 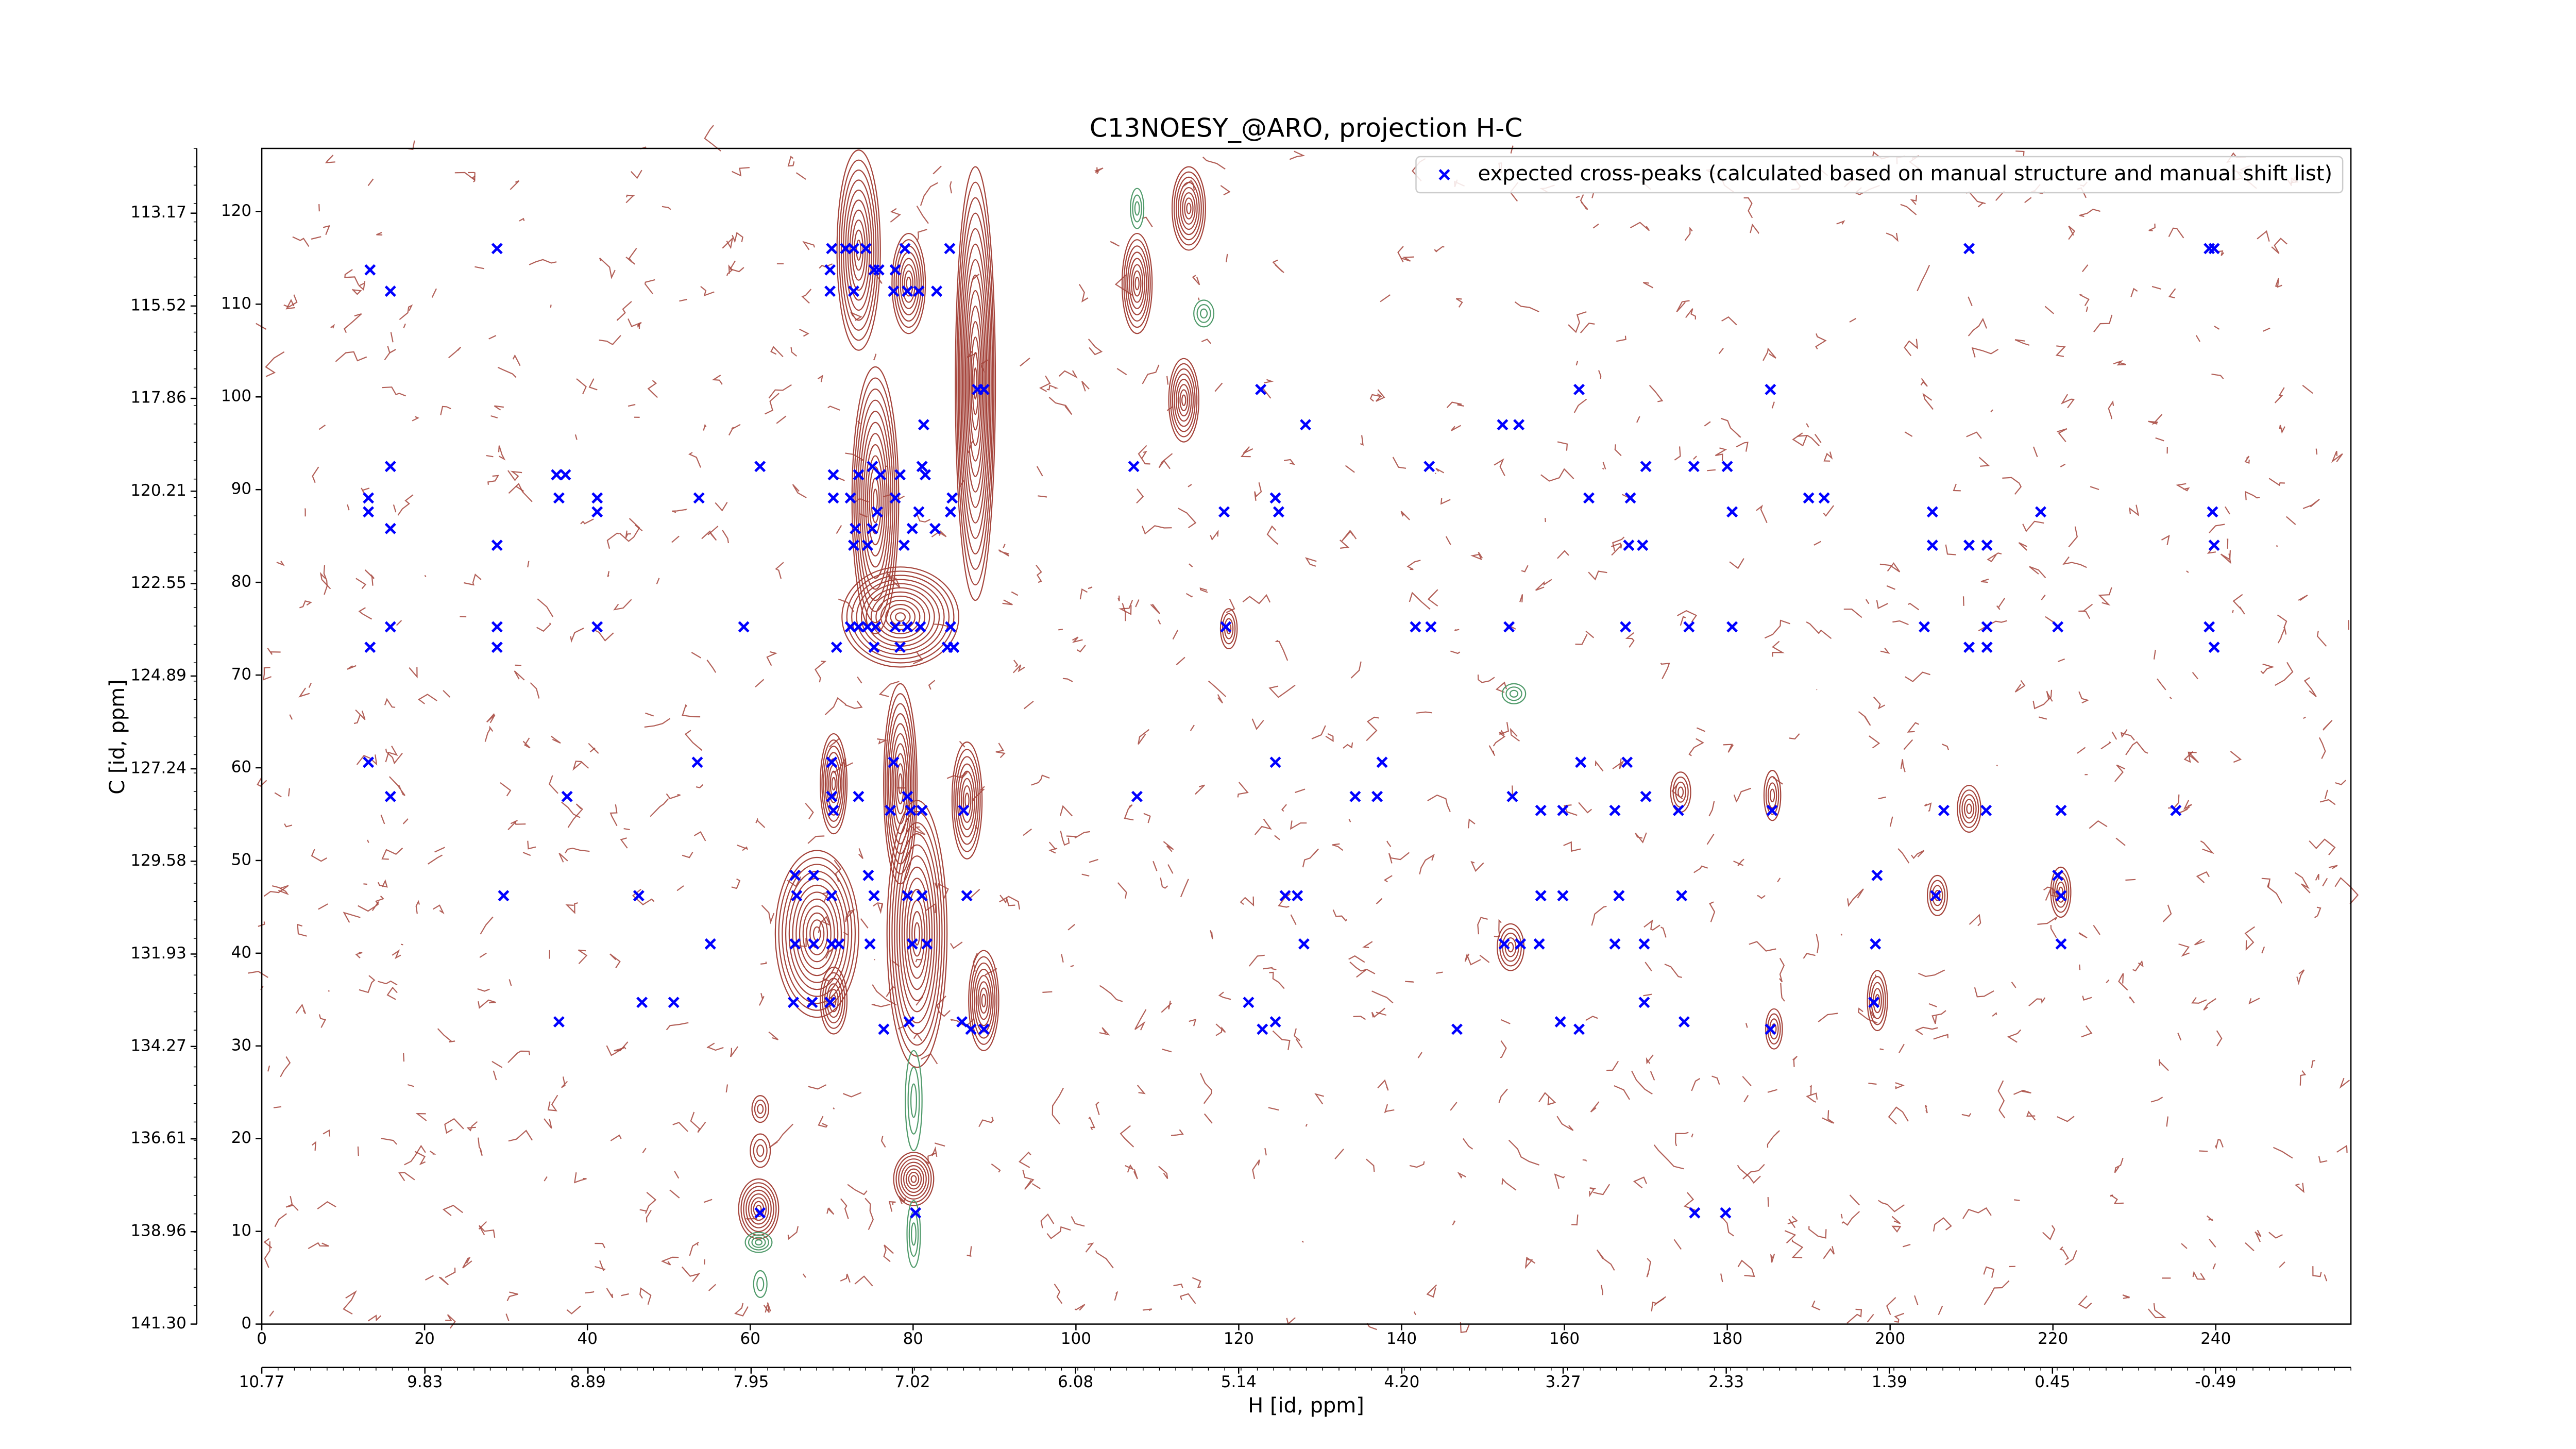 I want to click on x2-tick-label: -0.49, so click(x=2215, y=1382).